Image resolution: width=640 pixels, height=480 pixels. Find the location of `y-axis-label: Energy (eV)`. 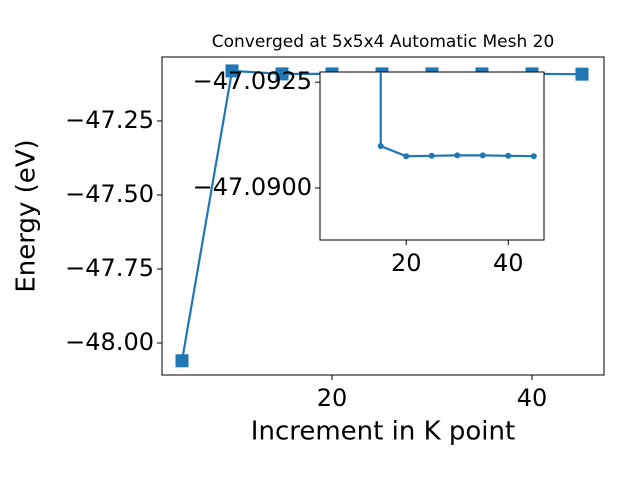

y-axis-label: Energy (eV) is located at coordinates (27, 215).